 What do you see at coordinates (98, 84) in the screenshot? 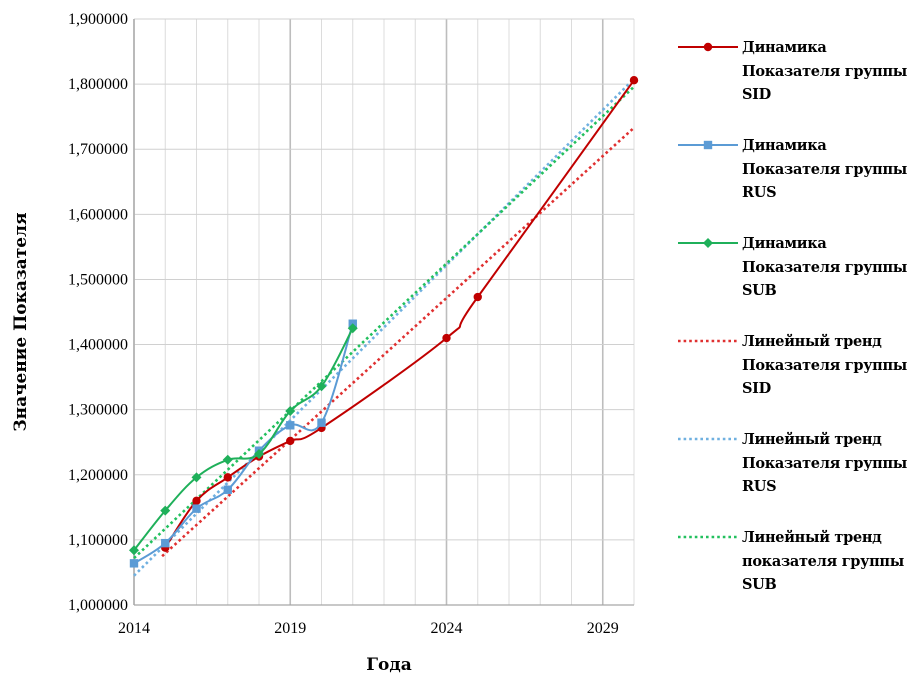
I see `y-tick-label: 1,800000` at bounding box center [98, 84].